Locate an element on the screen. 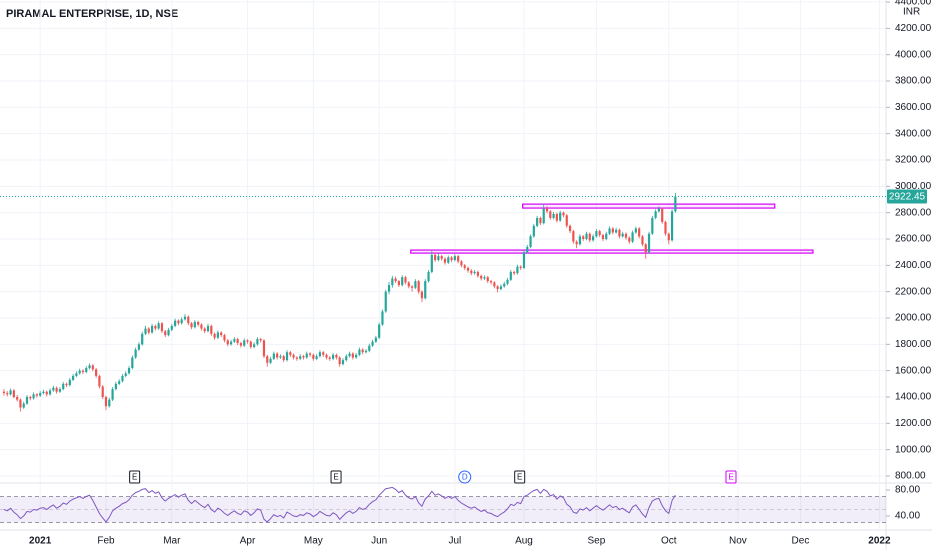 Image resolution: width=932 pixels, height=550 pixels. x-tick-label: Dec is located at coordinates (801, 541).